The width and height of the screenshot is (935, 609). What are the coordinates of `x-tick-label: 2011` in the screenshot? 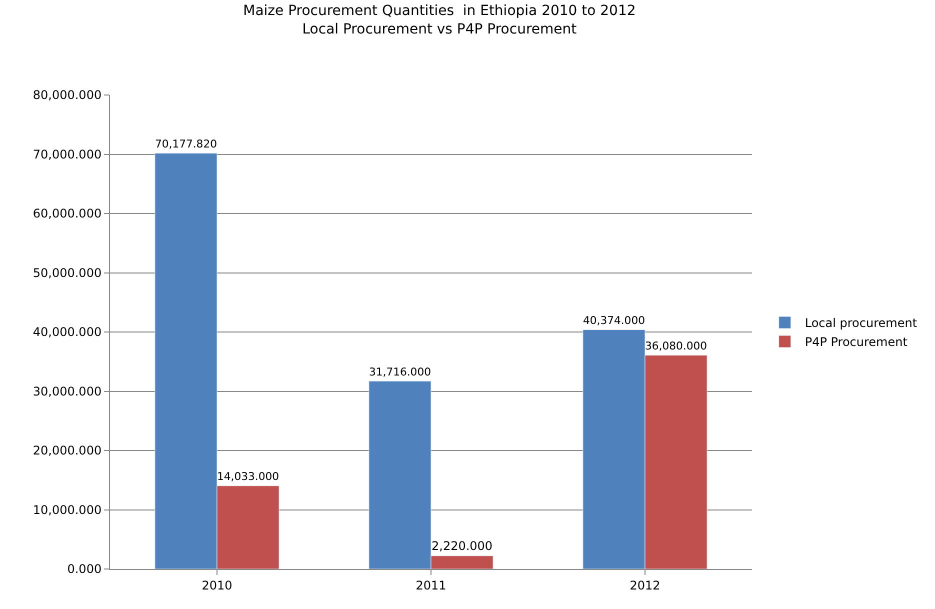 It's located at (431, 585).